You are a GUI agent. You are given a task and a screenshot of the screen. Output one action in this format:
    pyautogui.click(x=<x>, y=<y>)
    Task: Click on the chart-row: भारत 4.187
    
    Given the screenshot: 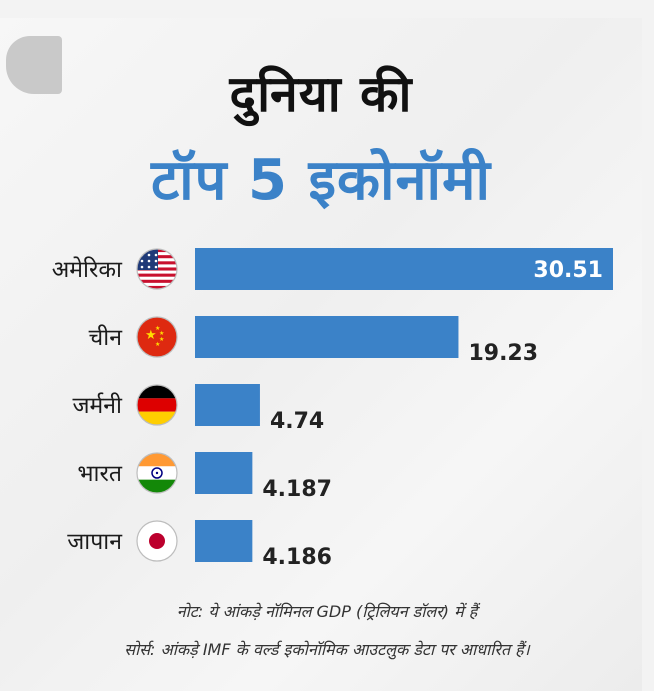 What is the action you would take?
    pyautogui.click(x=204, y=477)
    